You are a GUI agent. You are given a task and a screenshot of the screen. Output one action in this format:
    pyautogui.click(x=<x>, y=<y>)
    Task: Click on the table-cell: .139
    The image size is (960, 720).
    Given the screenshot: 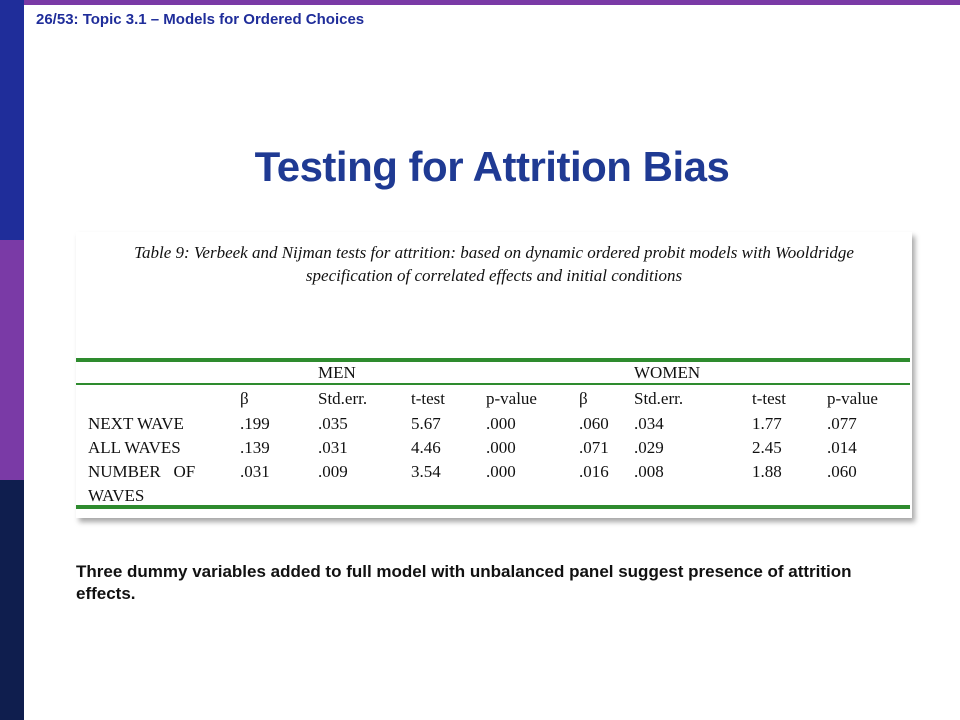 What is the action you would take?
    pyautogui.click(x=255, y=447)
    